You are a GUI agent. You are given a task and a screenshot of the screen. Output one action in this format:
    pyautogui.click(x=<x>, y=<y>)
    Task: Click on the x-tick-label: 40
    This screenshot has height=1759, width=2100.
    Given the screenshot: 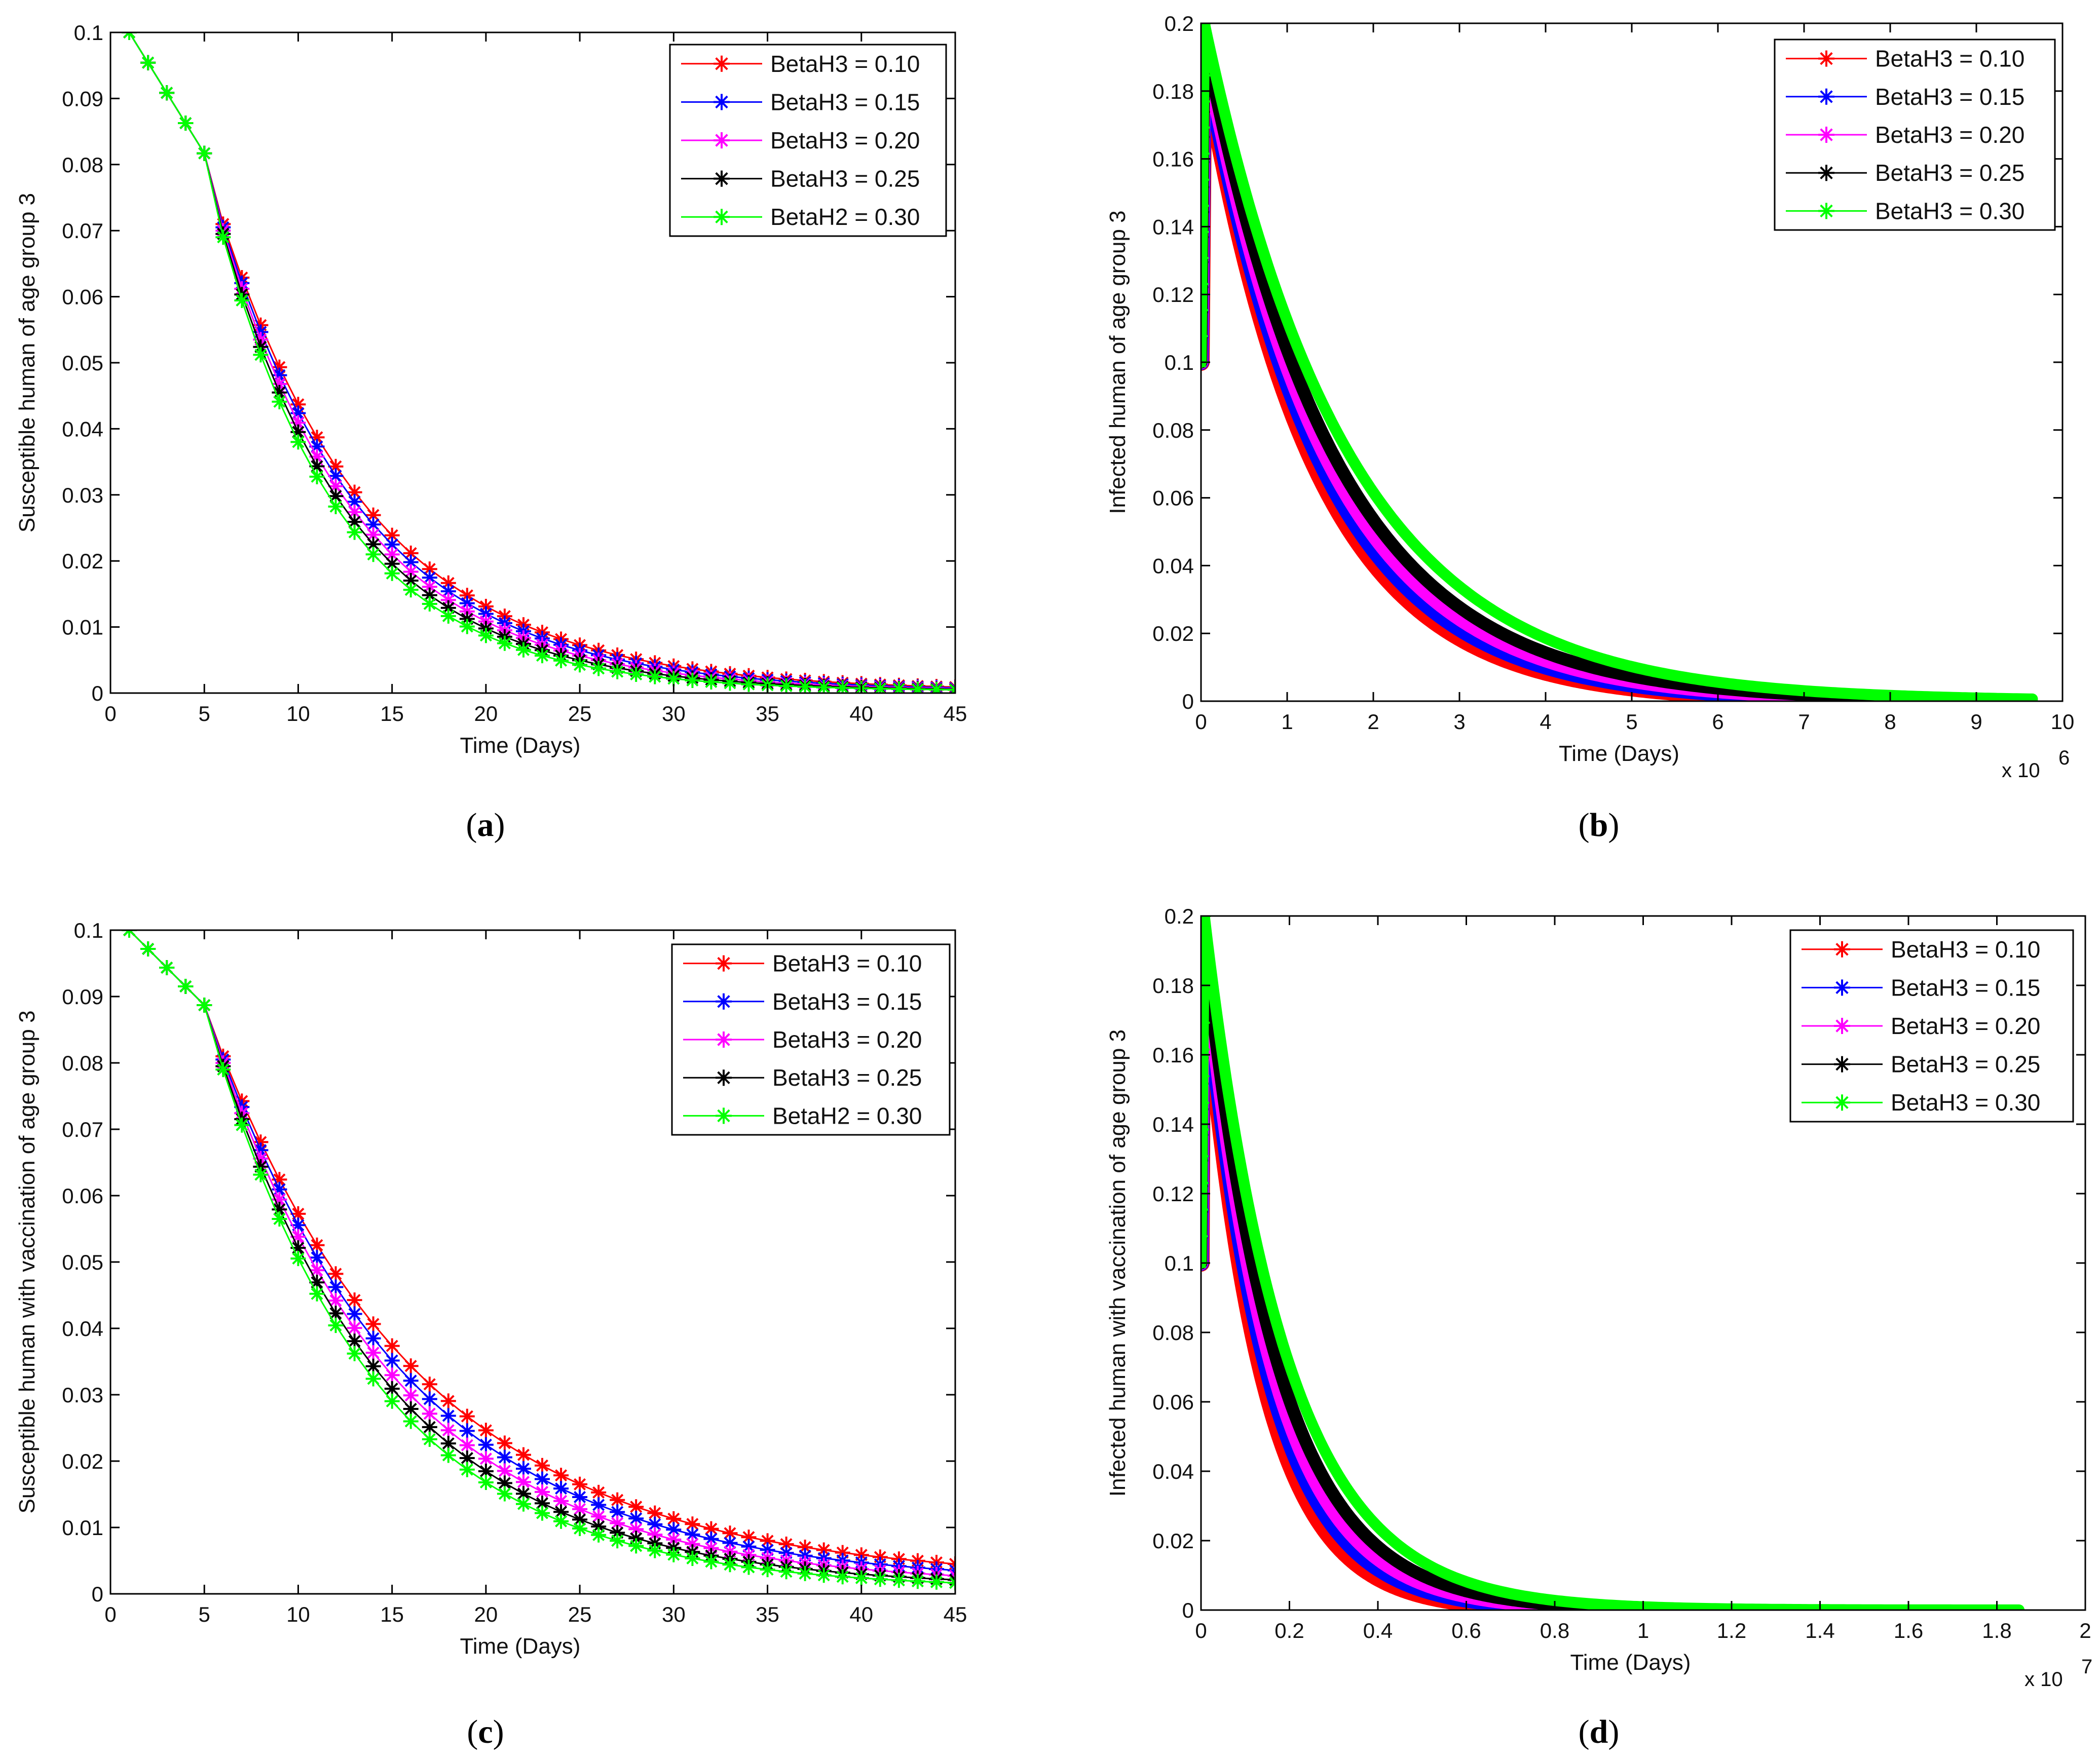 What is the action you would take?
    pyautogui.click(x=861, y=713)
    